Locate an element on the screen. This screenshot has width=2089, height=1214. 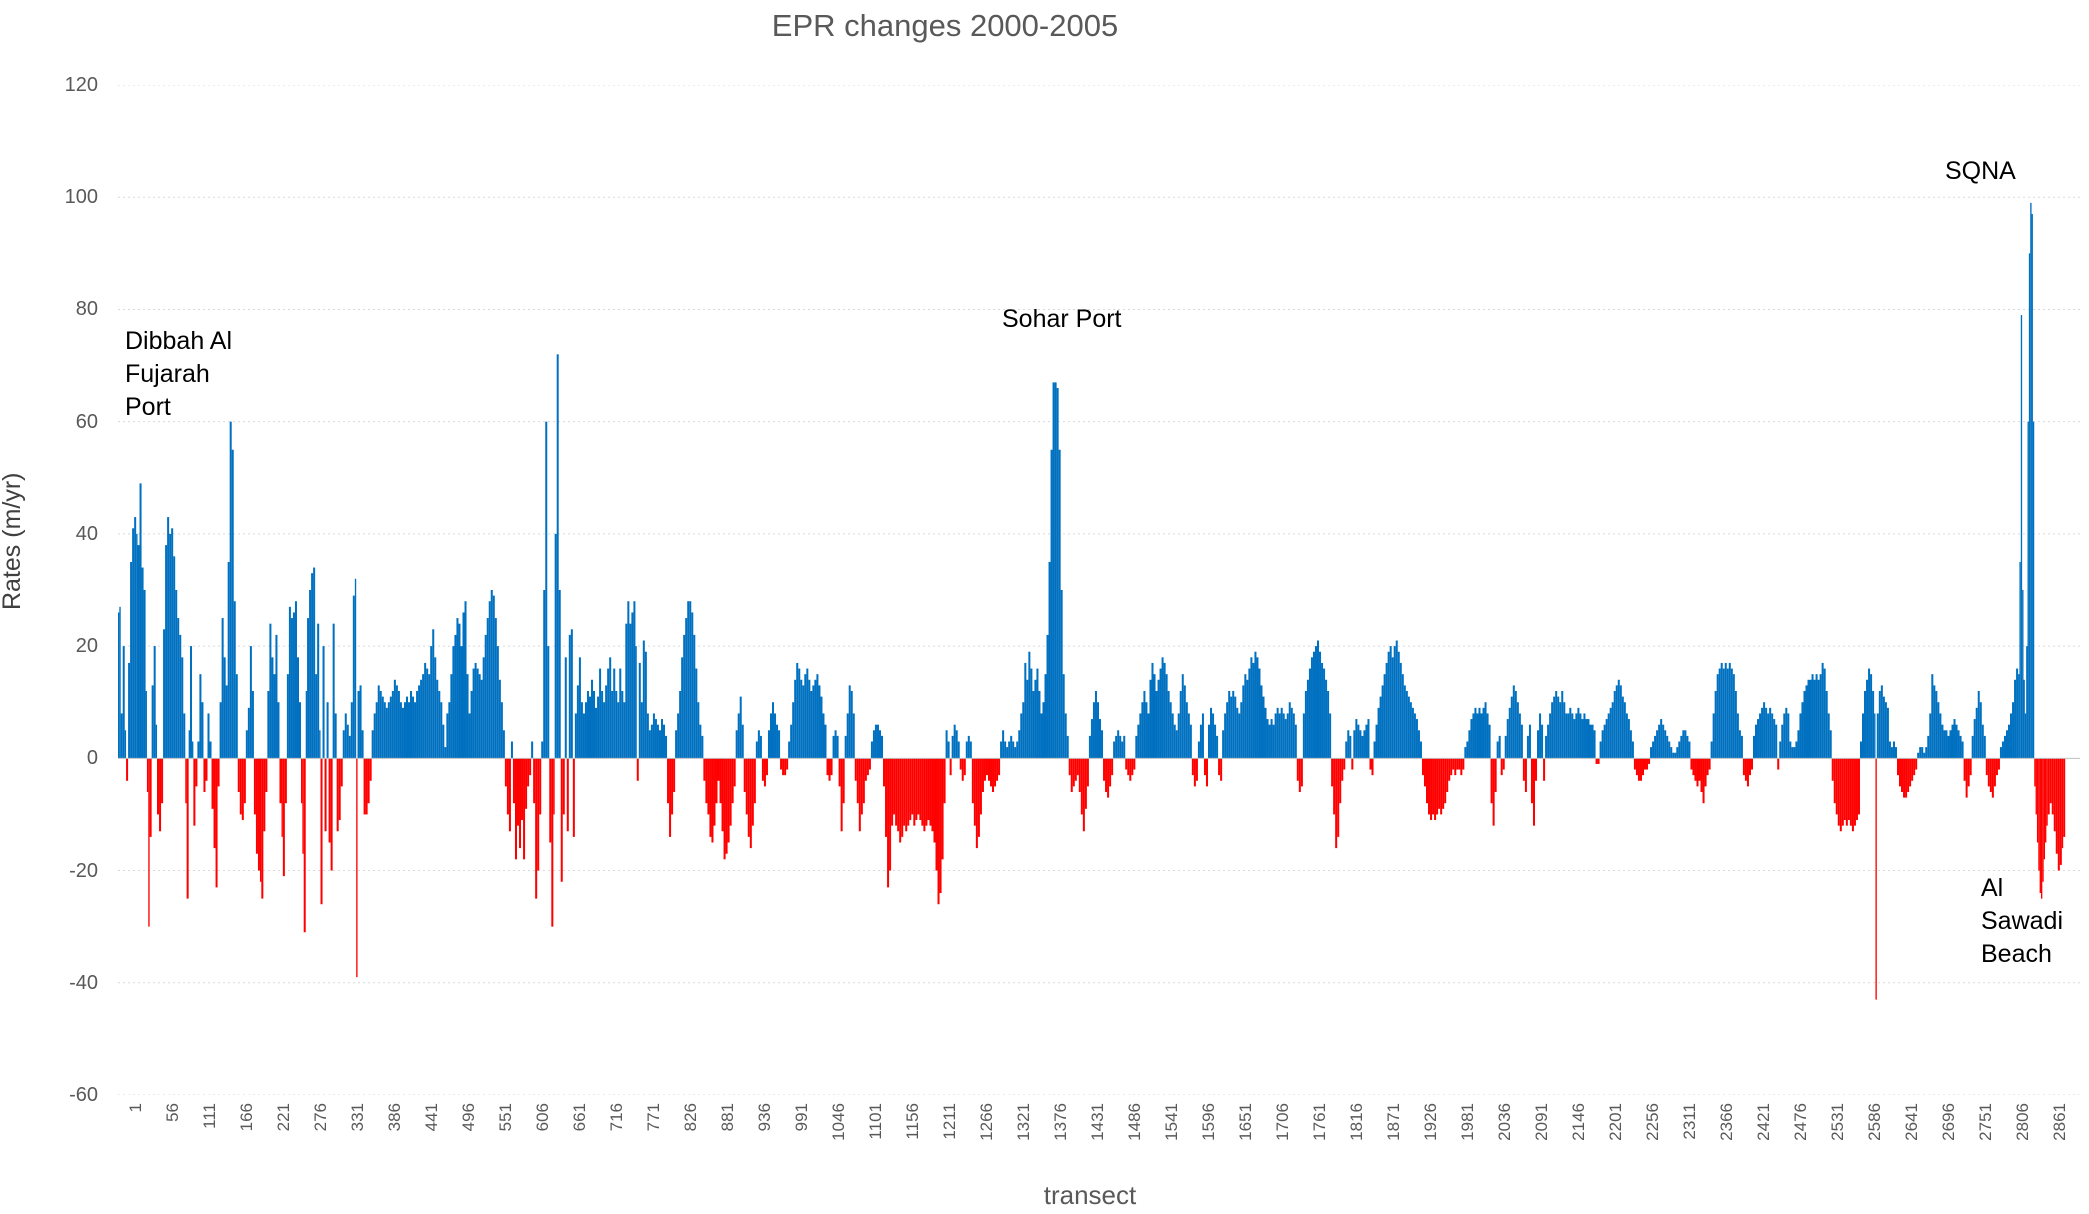
x-tick-label: 166 is located at coordinates (247, 1117).